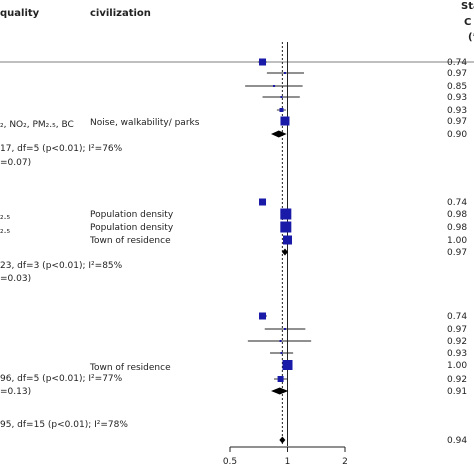  I want to click on group1-civilization-label: Noise, walkability/ parks, so click(145, 123).